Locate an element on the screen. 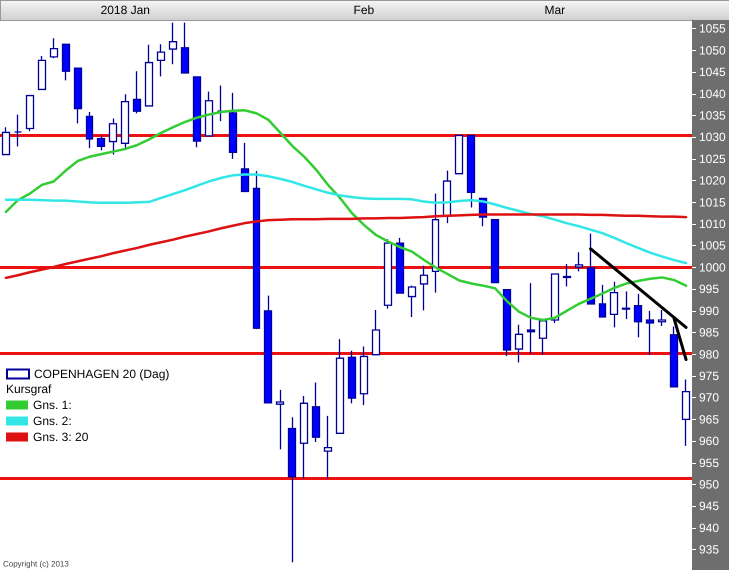  y-tick-label: 955 is located at coordinates (709, 463).